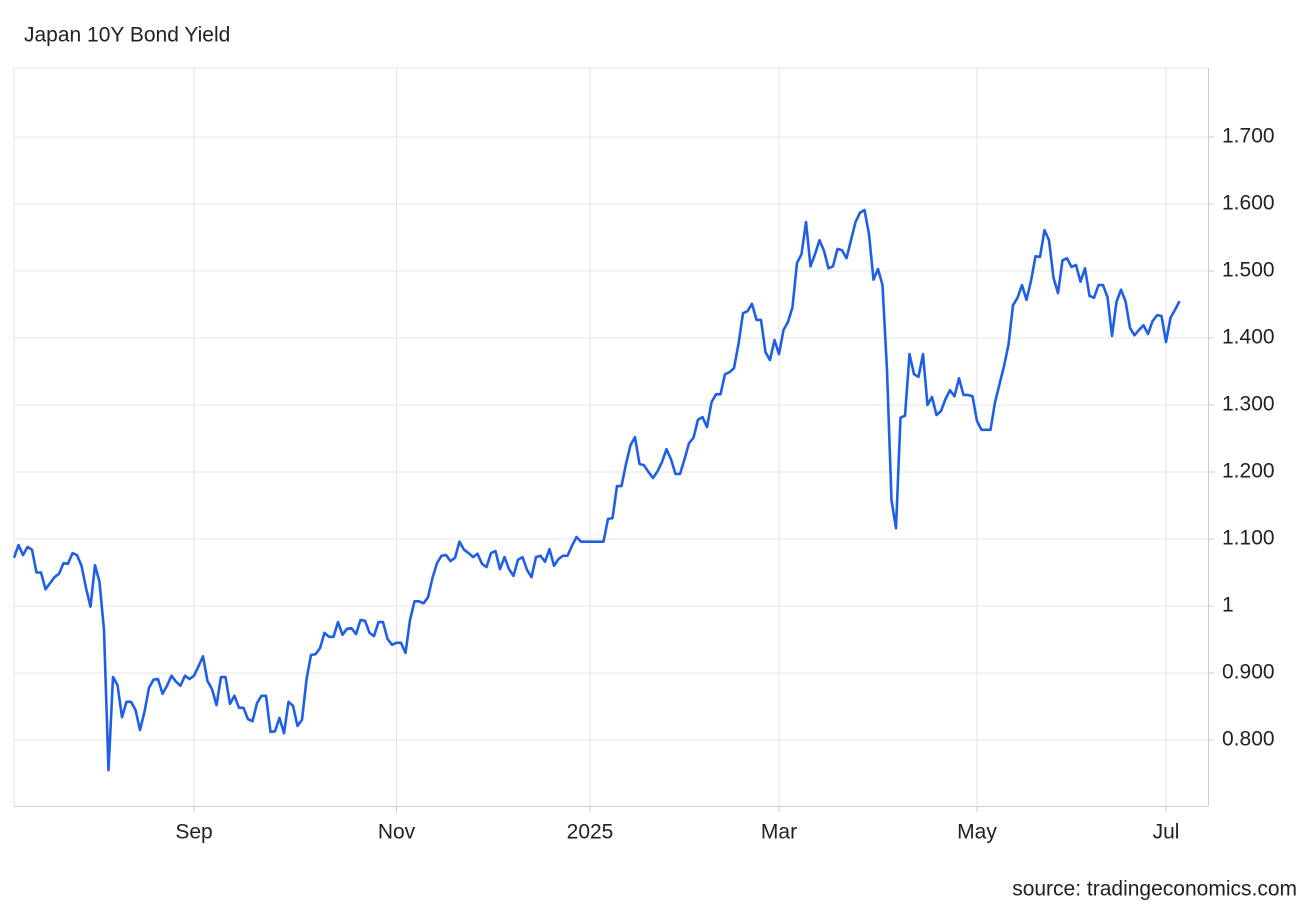 The width and height of the screenshot is (1315, 912). Describe the element at coordinates (1248, 337) in the screenshot. I see `y-tick-label: 1.400` at that location.